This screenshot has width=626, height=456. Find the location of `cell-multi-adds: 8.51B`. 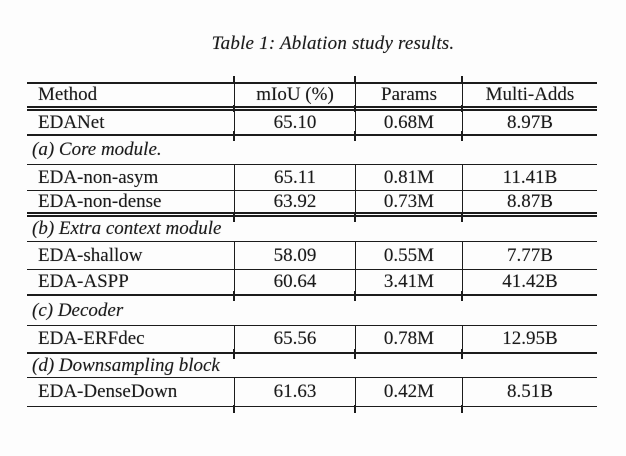

cell-multi-adds: 8.51B is located at coordinates (529, 392).